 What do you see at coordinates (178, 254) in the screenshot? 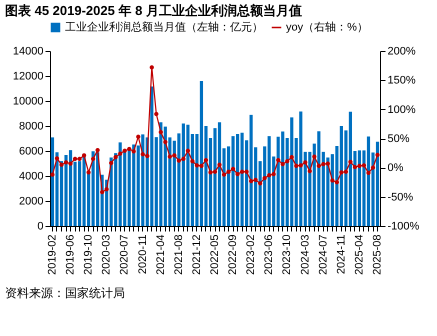
I see `x-tick-label: 2021-08` at bounding box center [178, 254].